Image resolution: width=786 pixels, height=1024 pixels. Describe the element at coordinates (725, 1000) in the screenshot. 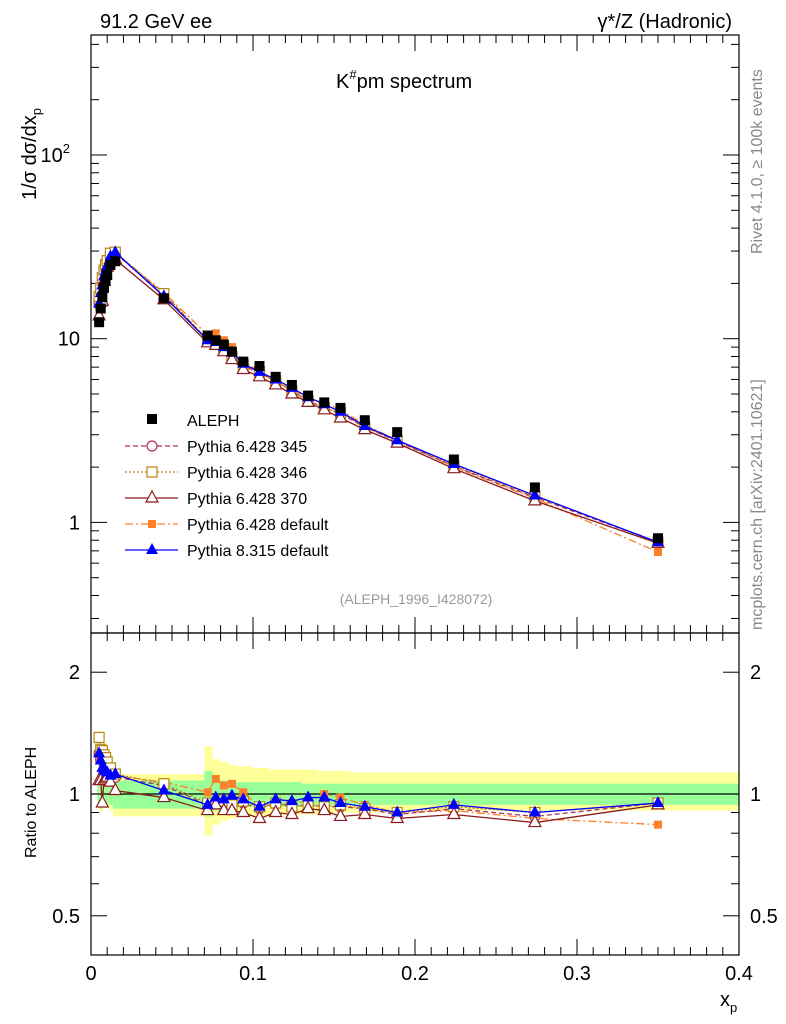

I see `x-axis-label-main: x` at that location.